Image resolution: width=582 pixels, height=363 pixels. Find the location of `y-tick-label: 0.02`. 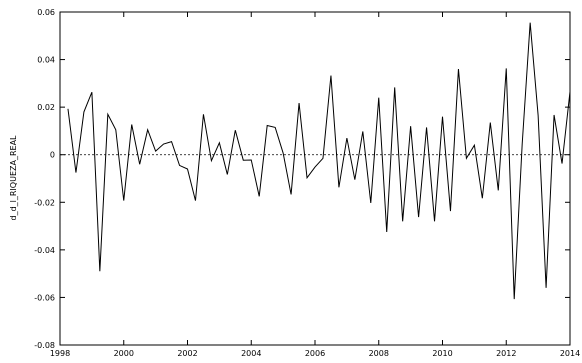

y-tick-label: 0.02 is located at coordinates (46, 107).